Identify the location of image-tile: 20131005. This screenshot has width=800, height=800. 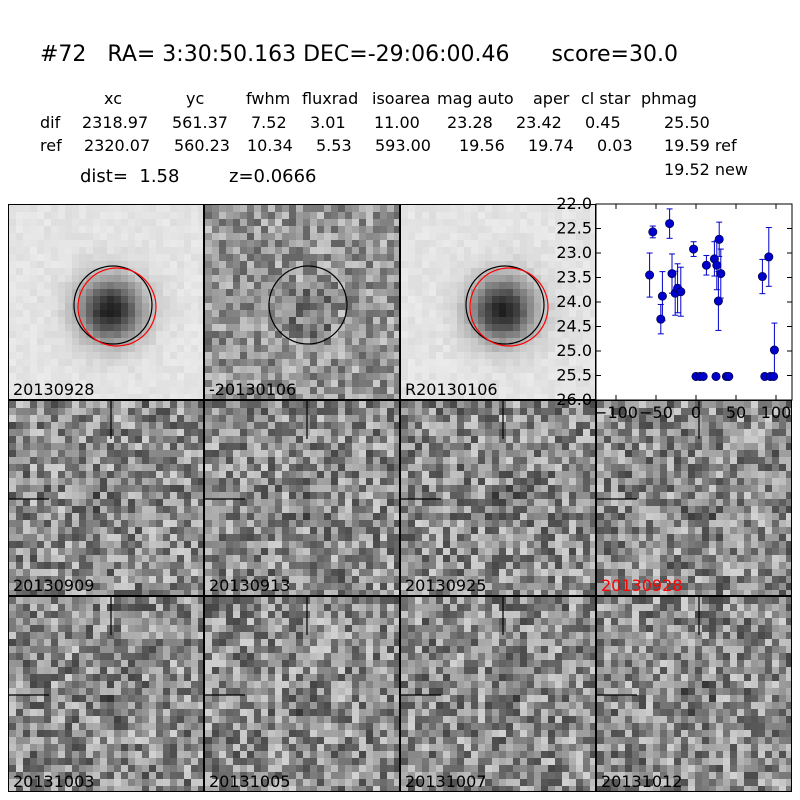
(302, 694).